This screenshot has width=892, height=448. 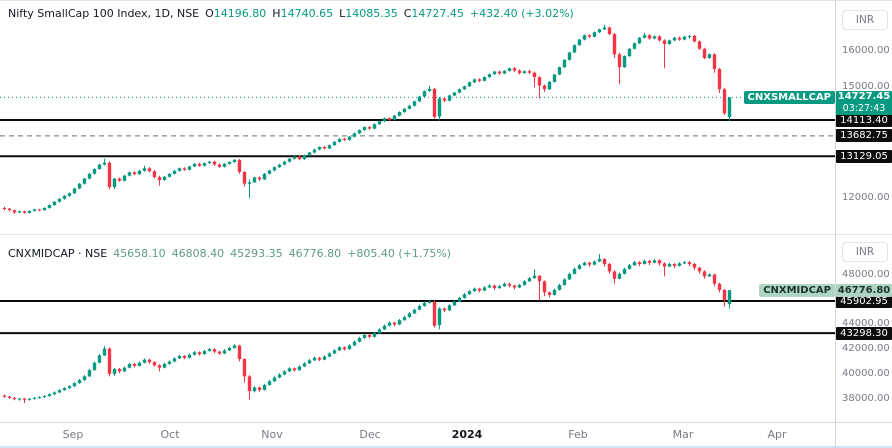 I want to click on pane1-symbol-title: Nifty SmallCap 100 Index, 1D, NSE, so click(x=104, y=13).